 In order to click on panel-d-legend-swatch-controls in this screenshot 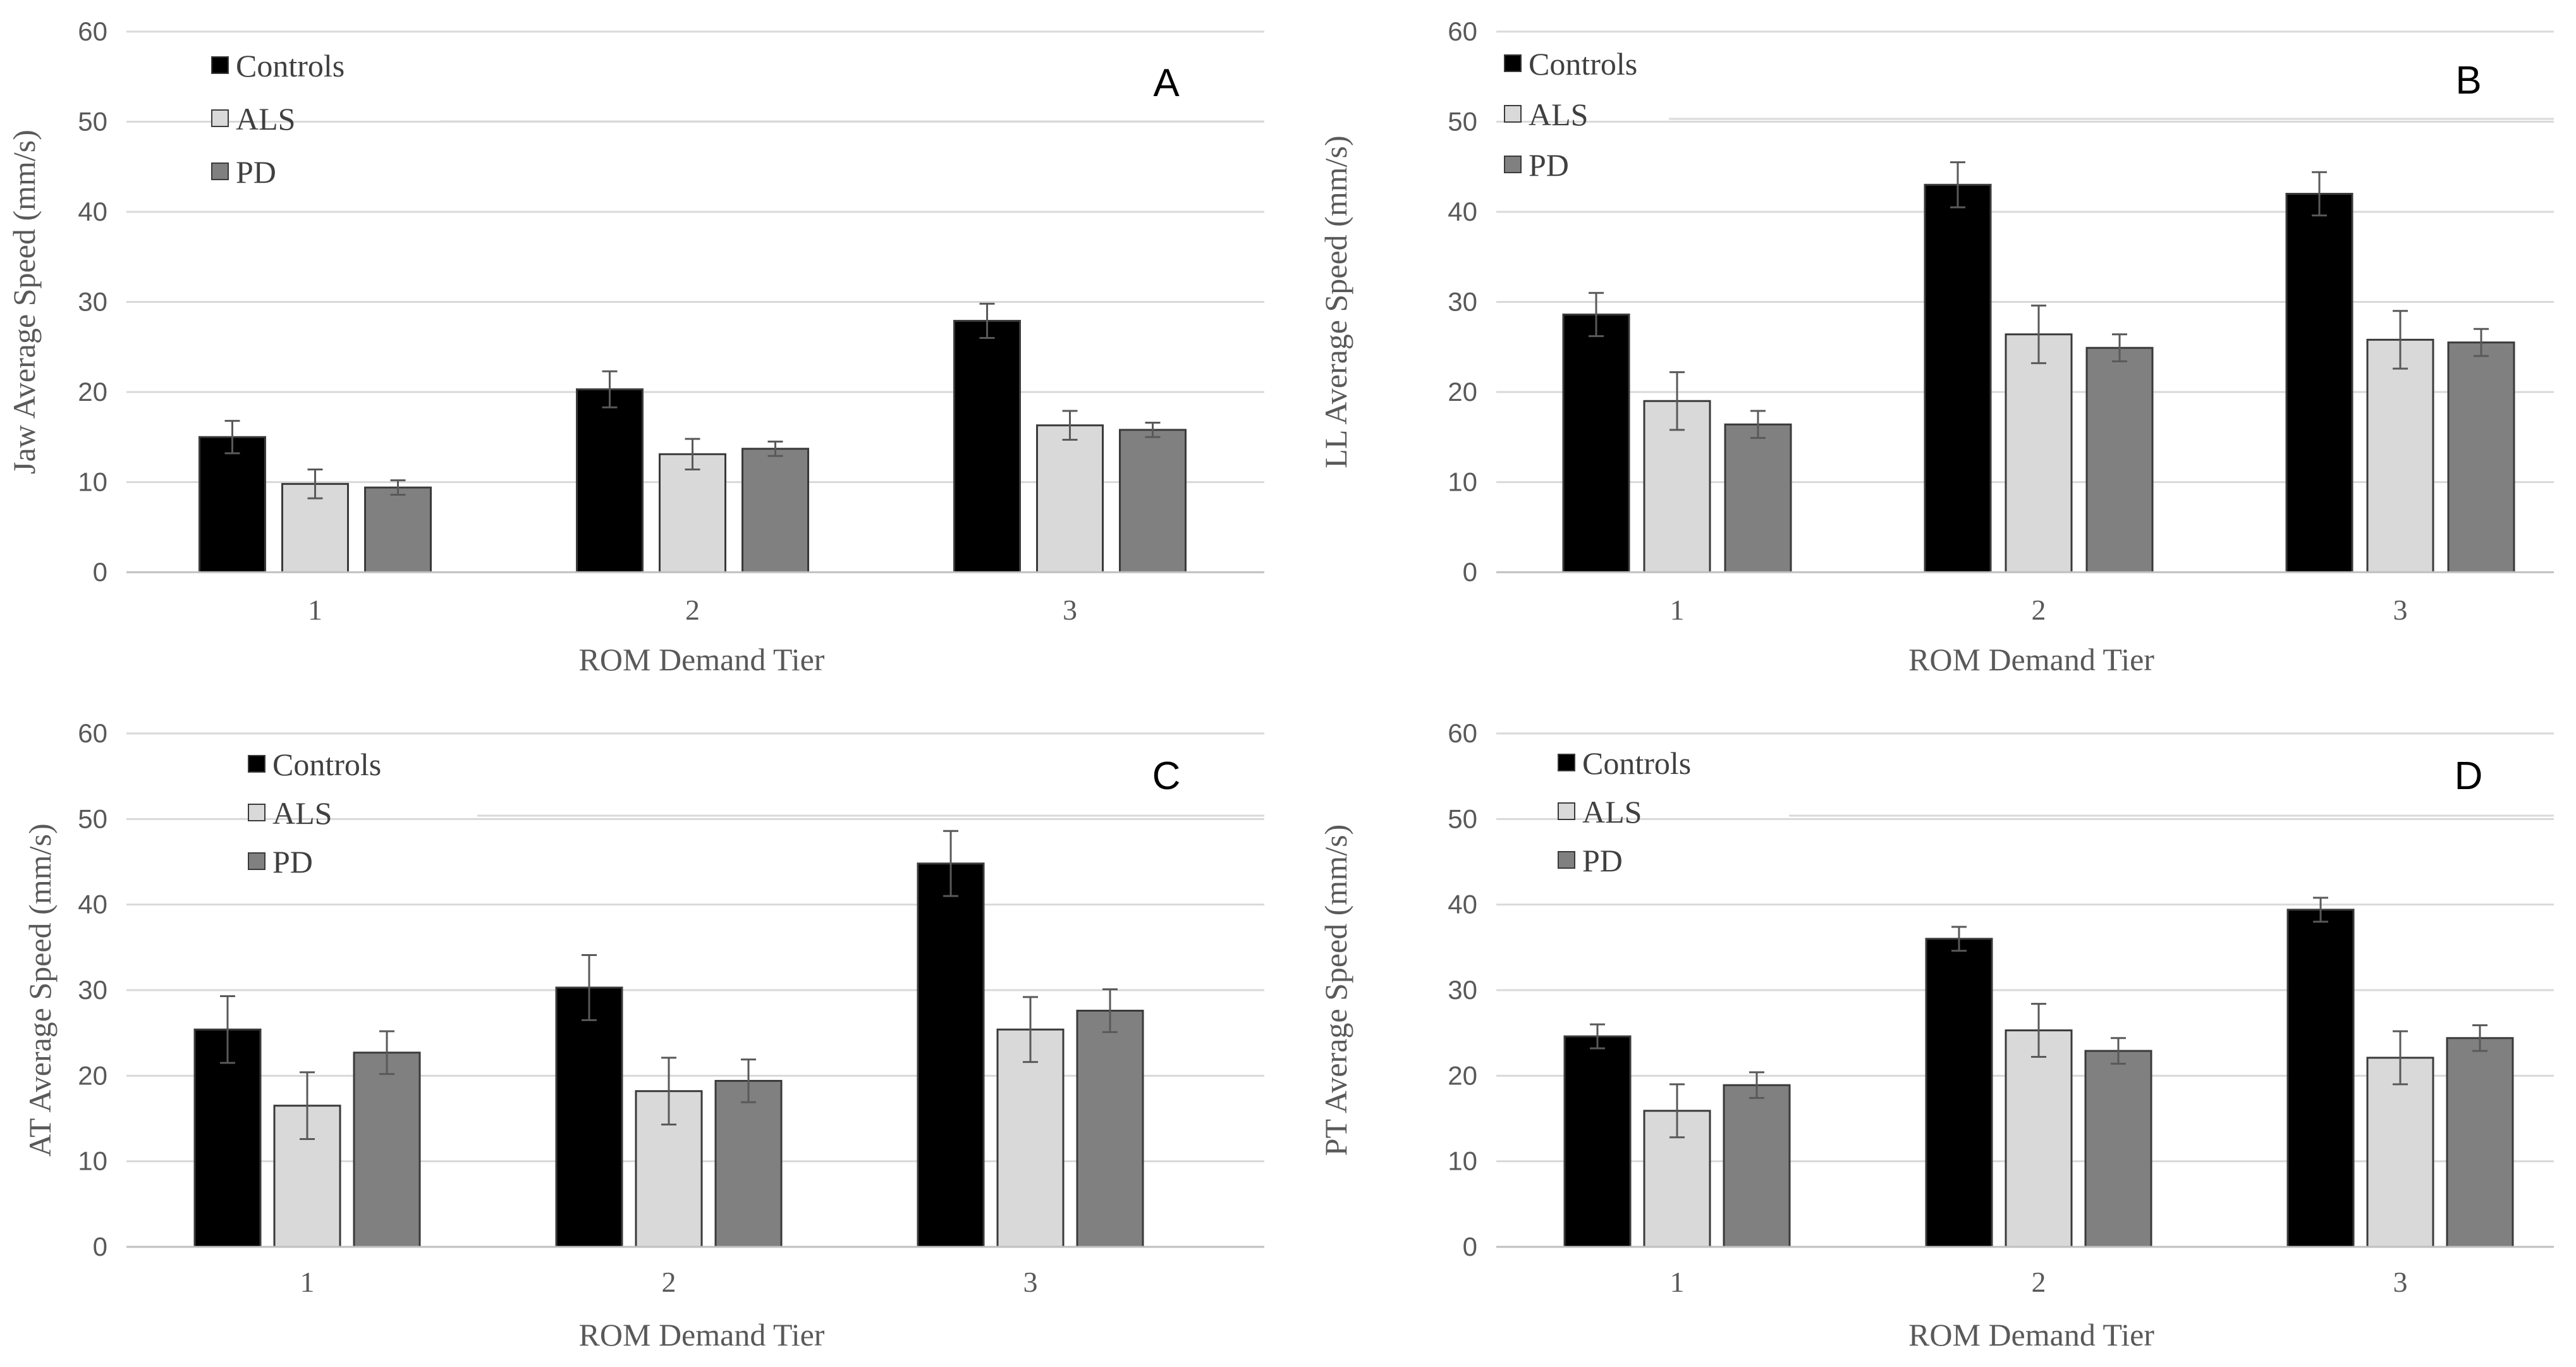, I will do `click(1566, 762)`.